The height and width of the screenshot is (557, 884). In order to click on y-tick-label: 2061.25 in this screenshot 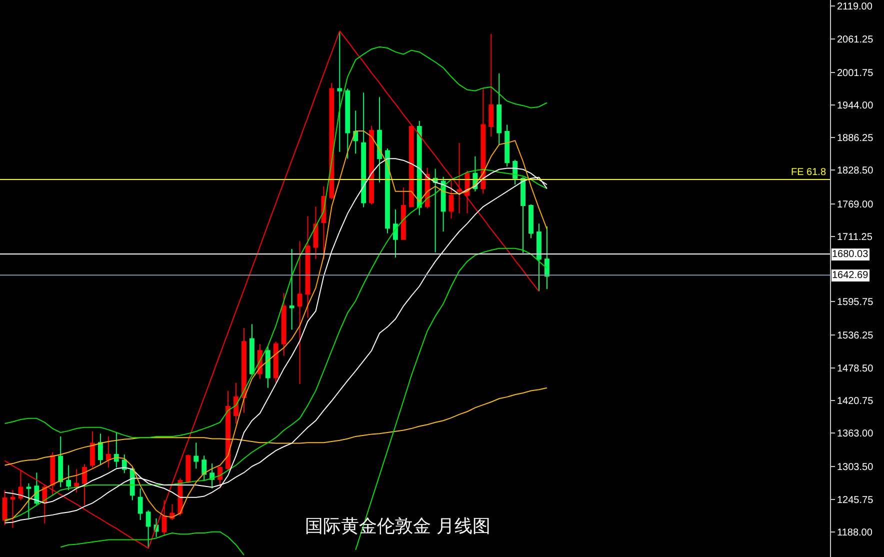, I will do `click(855, 40)`.